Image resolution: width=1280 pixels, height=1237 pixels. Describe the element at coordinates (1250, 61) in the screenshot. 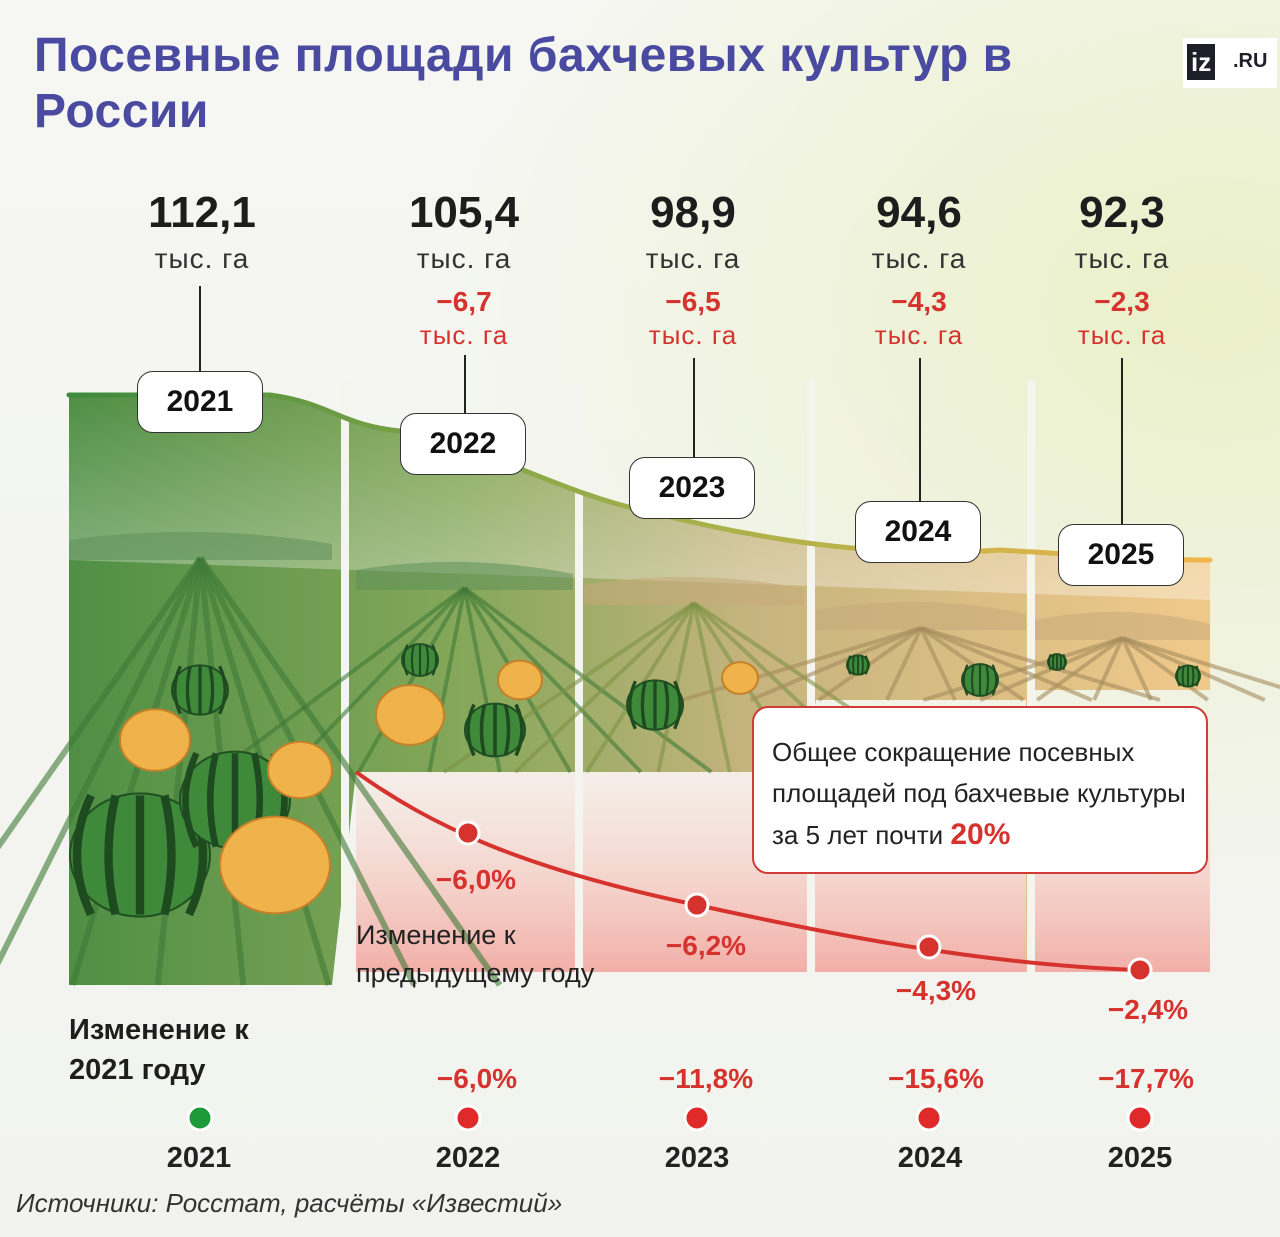

I see `logo-suffix: .RU` at that location.